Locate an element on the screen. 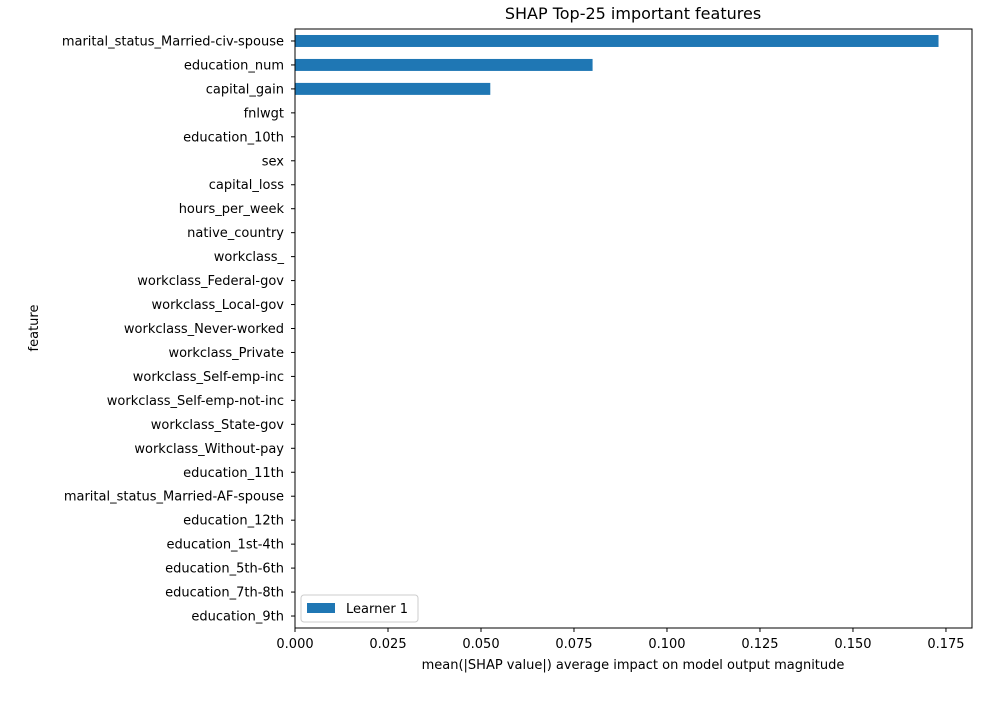  y-tick-label: education_1st-4th is located at coordinates (225, 545).